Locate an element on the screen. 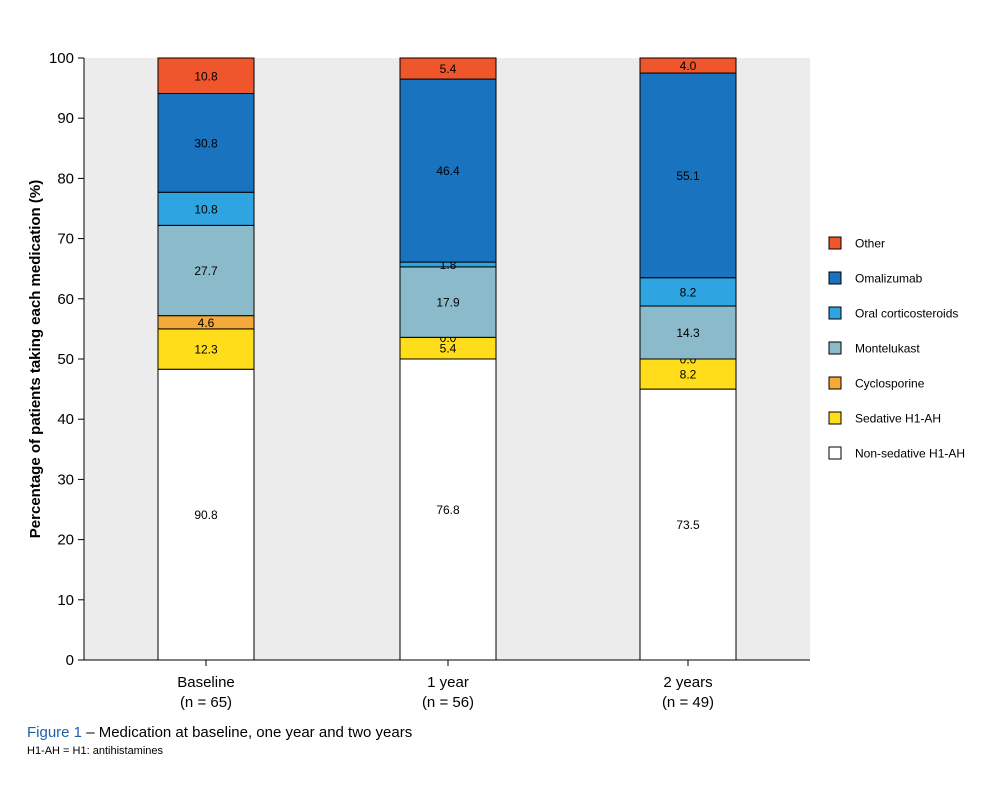 The image size is (1000, 786). legend-label: Cyclosporine is located at coordinates (890, 384).